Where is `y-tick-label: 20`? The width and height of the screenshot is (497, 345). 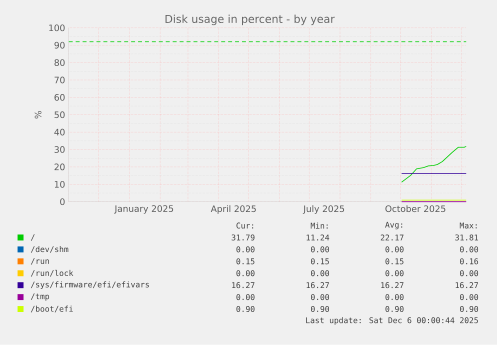 y-tick-label: 20 is located at coordinates (59, 167).